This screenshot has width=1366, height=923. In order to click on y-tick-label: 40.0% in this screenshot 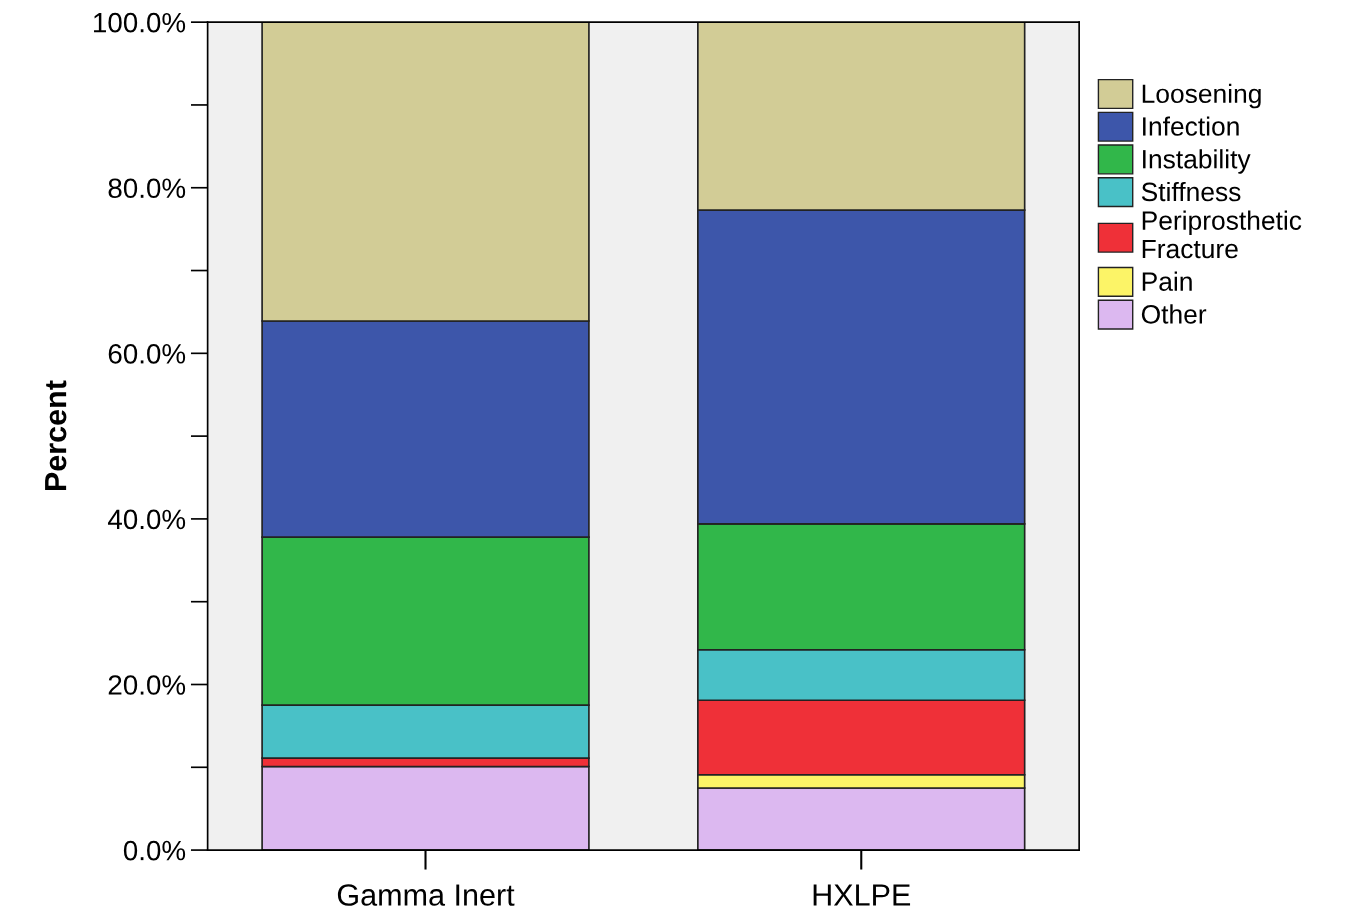, I will do `click(146, 519)`.